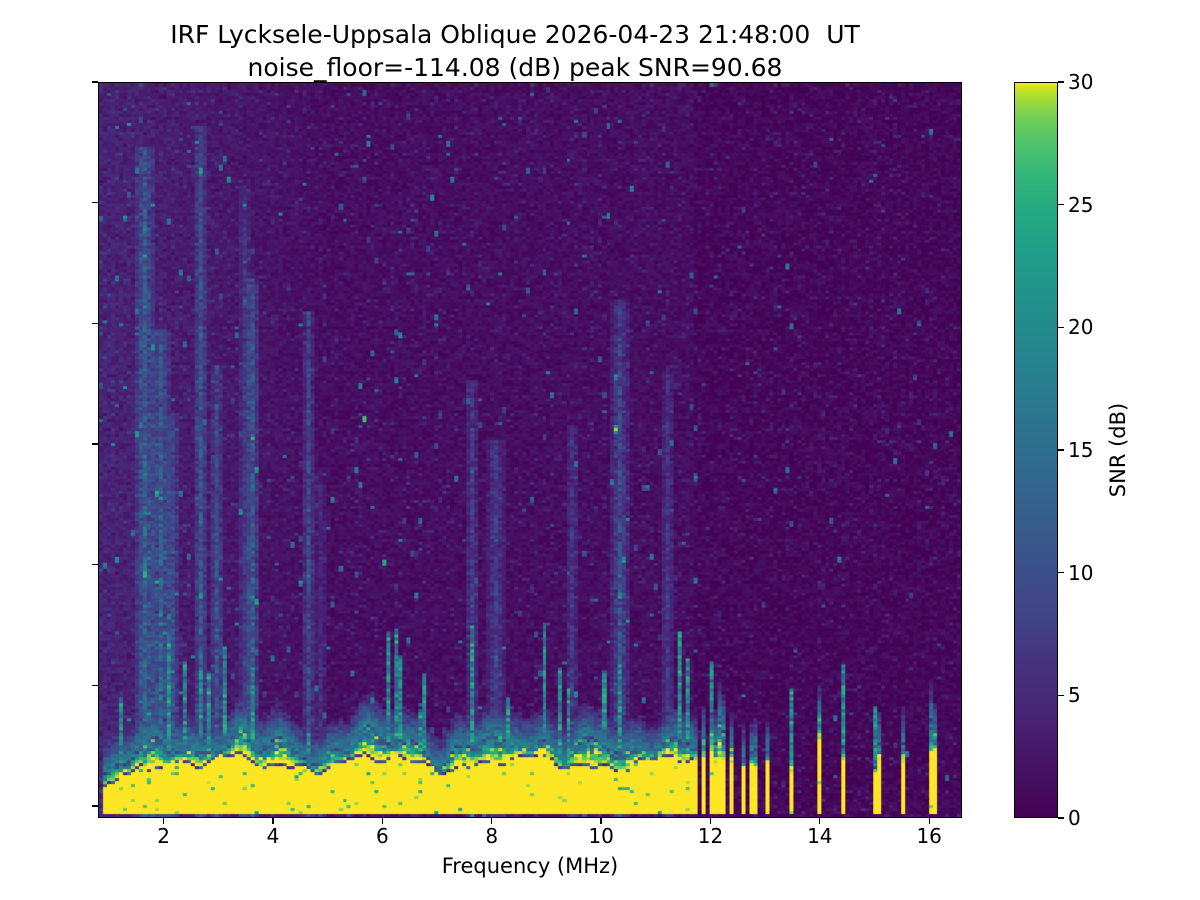  Describe the element at coordinates (515, 67) in the screenshot. I see `title-line-2: noise_floor=-114.08 (dB) peak SNR=90.68` at that location.